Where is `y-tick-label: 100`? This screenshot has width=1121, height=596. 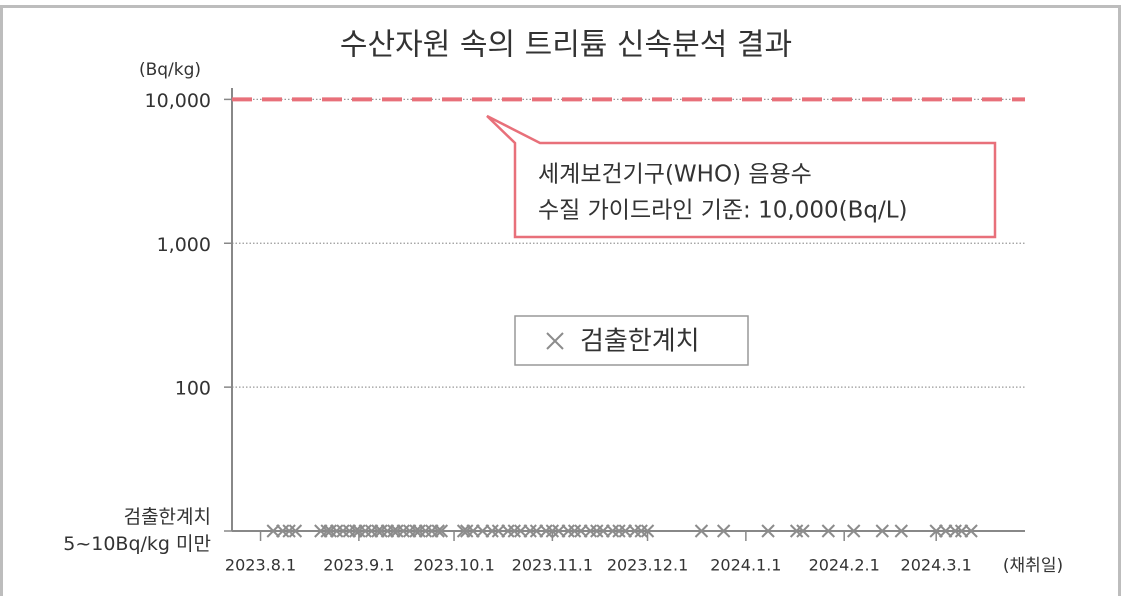
y-tick-label: 100 is located at coordinates (193, 389).